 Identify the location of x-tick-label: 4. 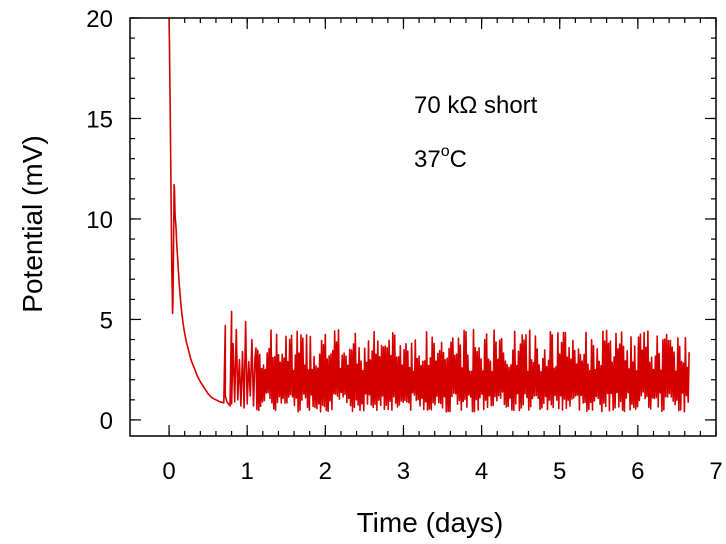
(481, 471).